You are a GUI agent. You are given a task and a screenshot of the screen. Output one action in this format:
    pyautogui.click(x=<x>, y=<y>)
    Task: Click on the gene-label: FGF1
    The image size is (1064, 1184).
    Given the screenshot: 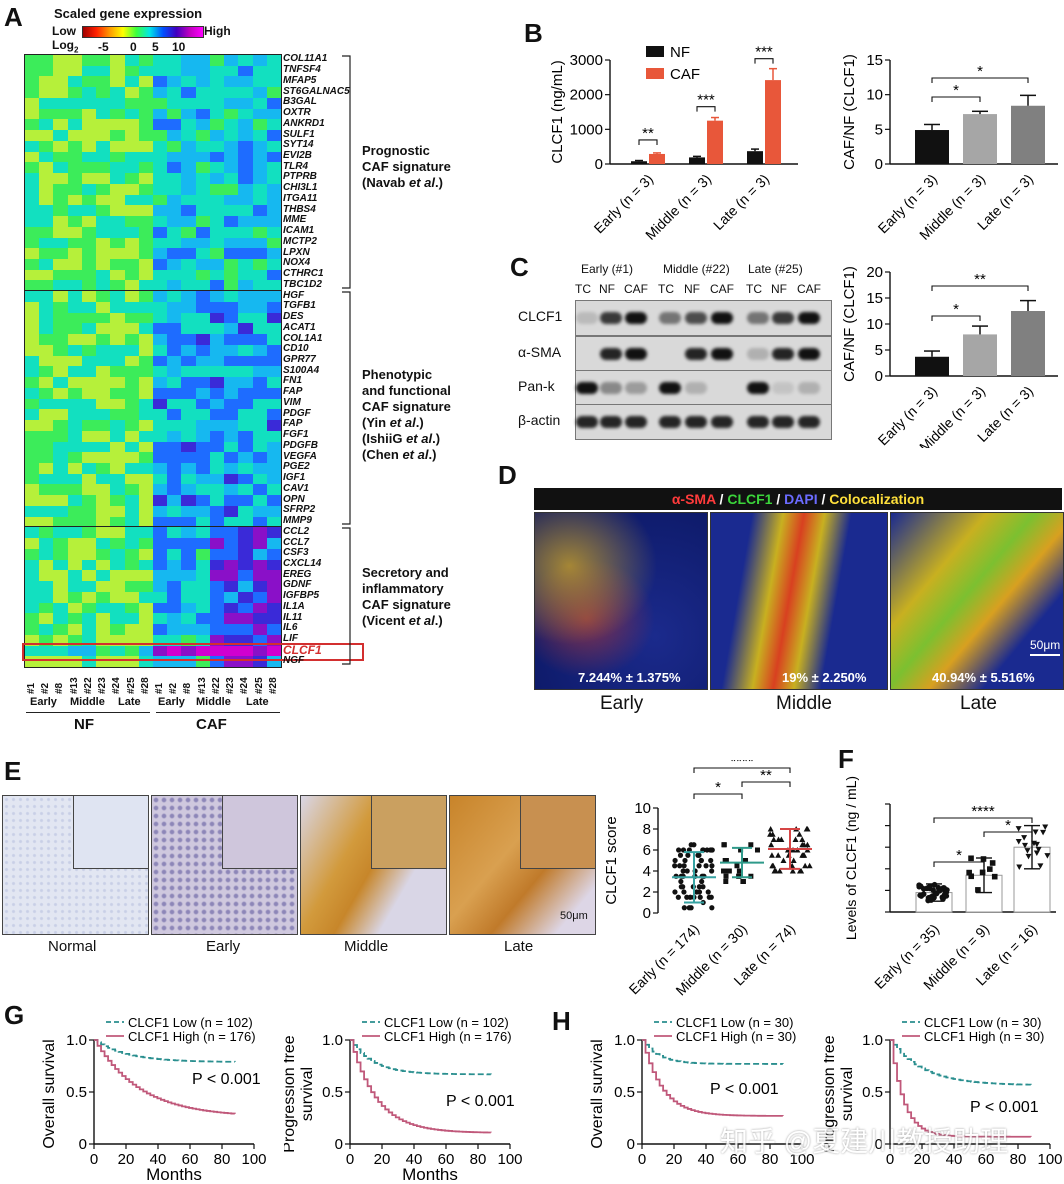 What is the action you would take?
    pyautogui.click(x=296, y=435)
    